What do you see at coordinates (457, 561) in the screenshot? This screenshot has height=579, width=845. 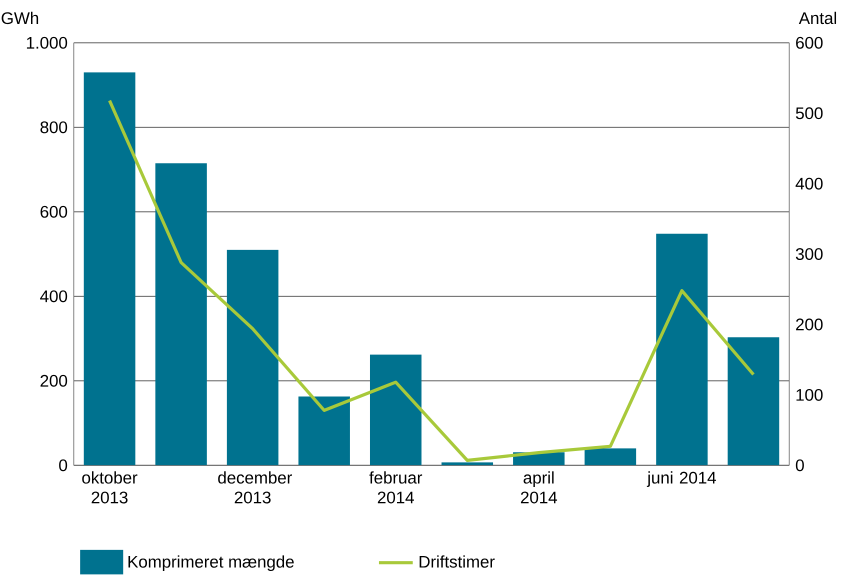 I see `legend-label: Driftstimer` at bounding box center [457, 561].